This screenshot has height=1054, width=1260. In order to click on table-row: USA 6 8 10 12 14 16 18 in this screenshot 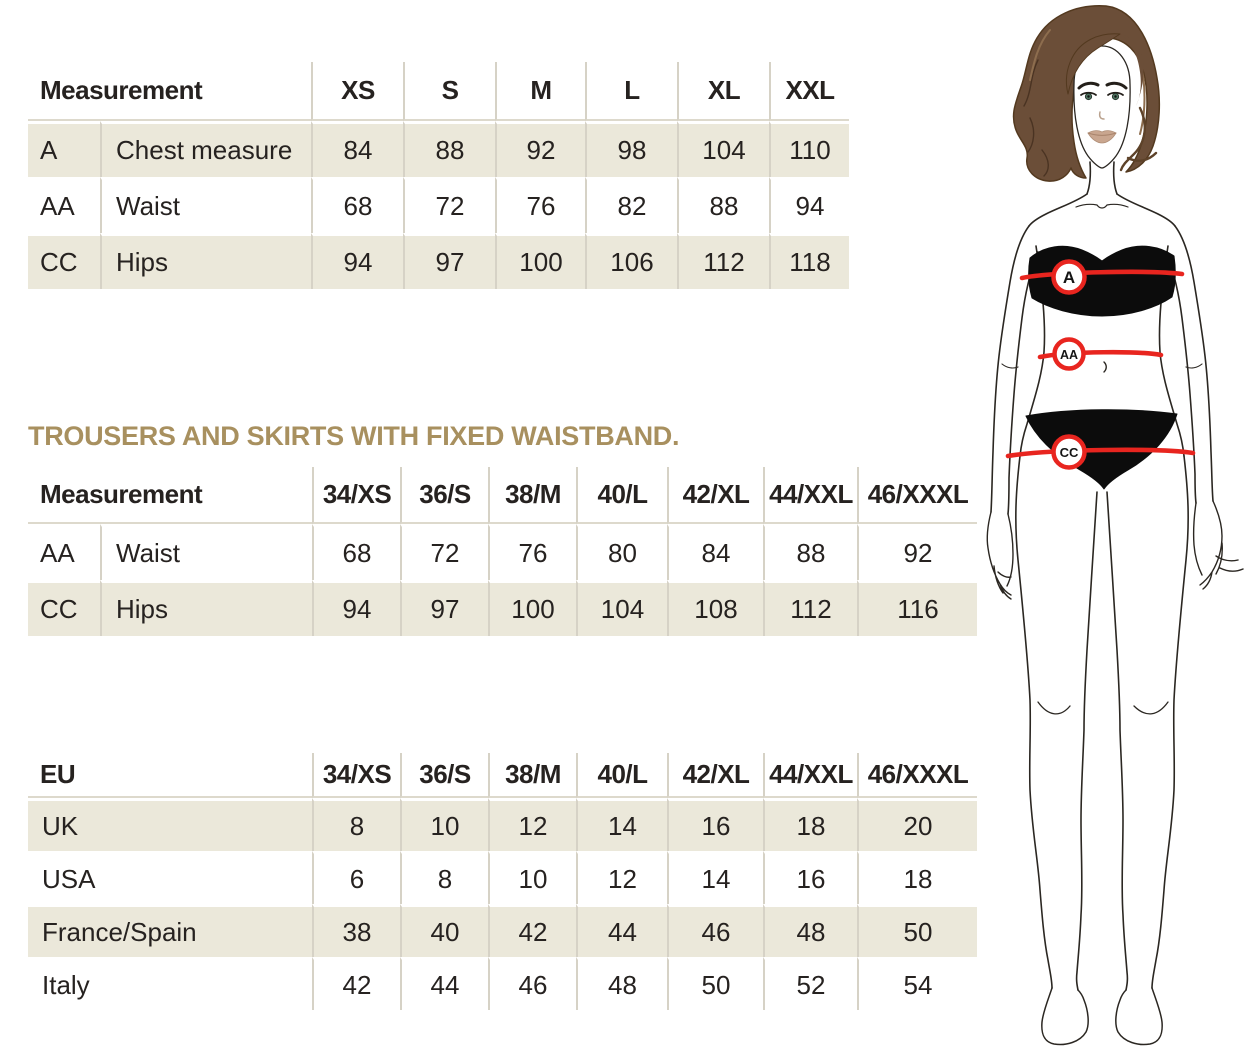, I will do `click(502, 877)`.